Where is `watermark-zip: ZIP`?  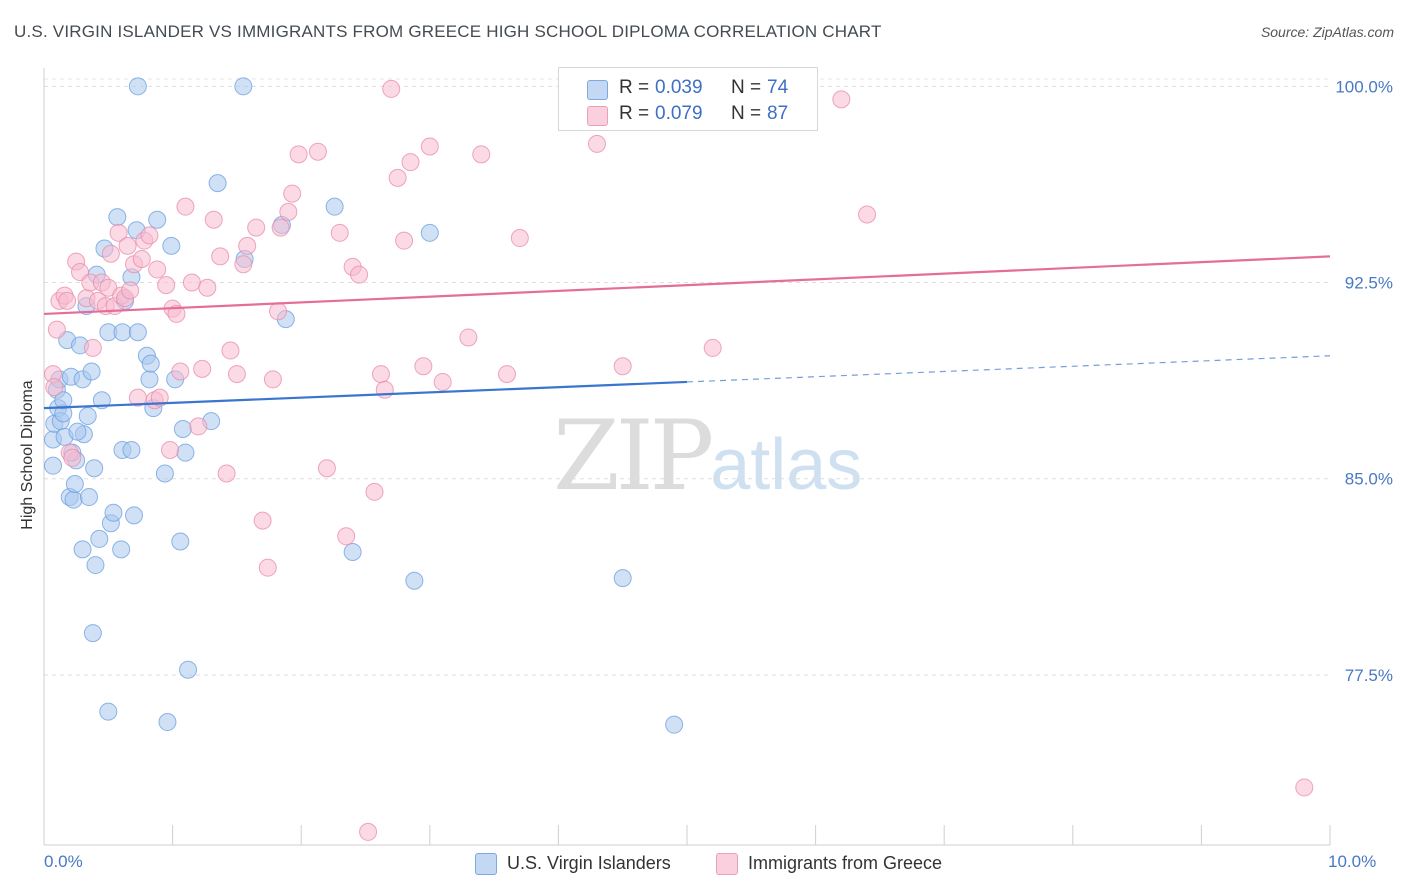
watermark-zip: ZIP is located at coordinates (633, 456).